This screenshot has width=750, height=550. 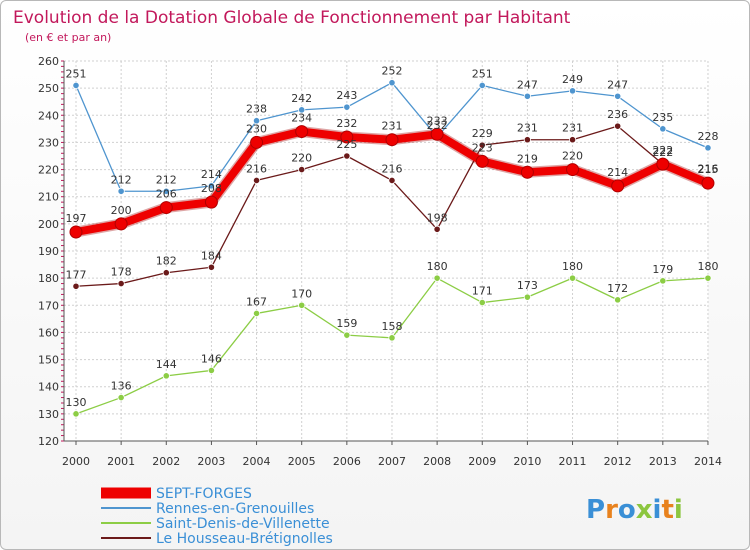 I want to click on legend-label-saint-denis-de-villenette: Saint-Denis-de-Villenette, so click(x=243, y=524).